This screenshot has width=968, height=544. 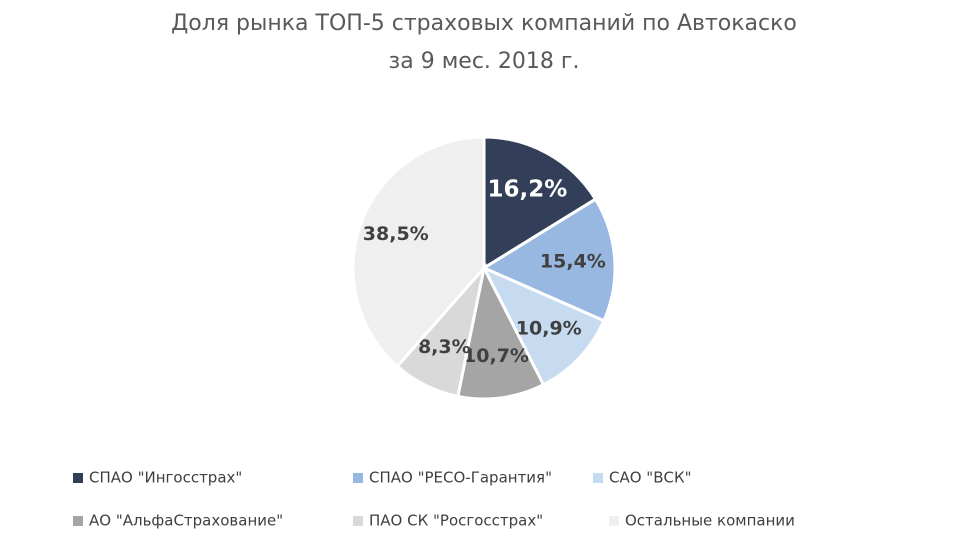 I want to click on legend-label: АО "АльфаСтрахование", so click(x=186, y=521).